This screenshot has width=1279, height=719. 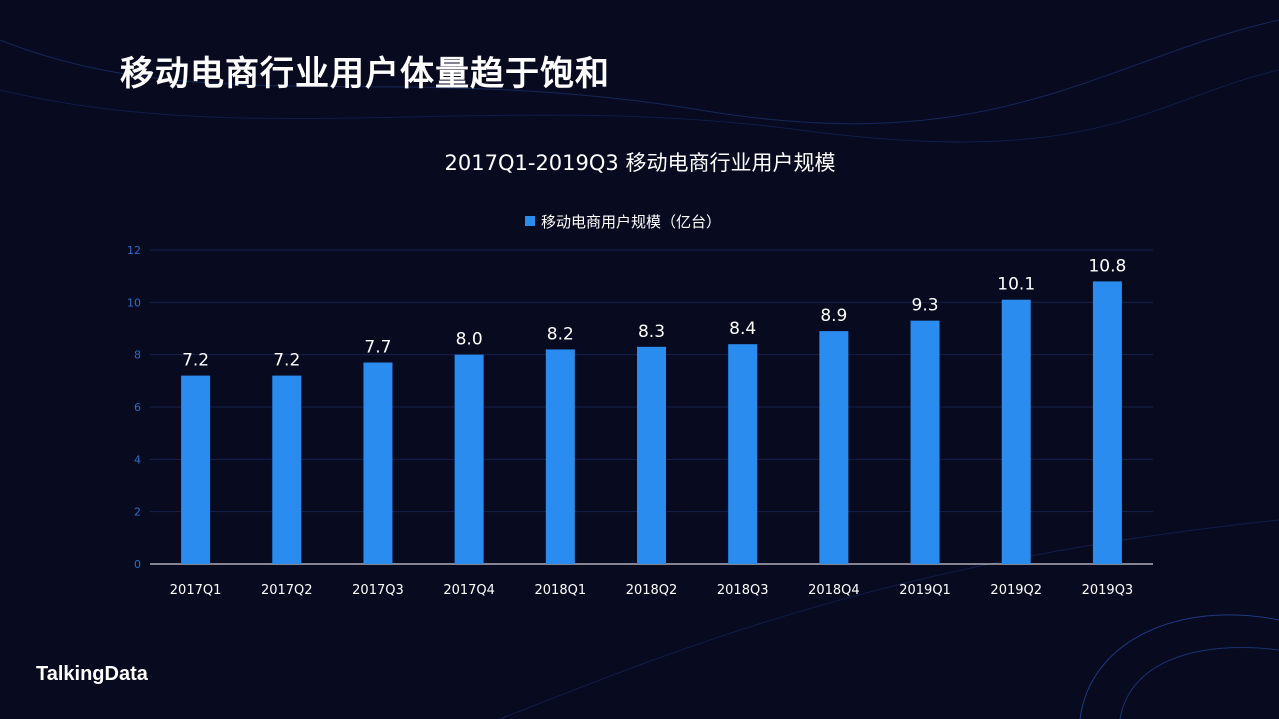 What do you see at coordinates (378, 590) in the screenshot?
I see `x-tick-label: 2017Q3` at bounding box center [378, 590].